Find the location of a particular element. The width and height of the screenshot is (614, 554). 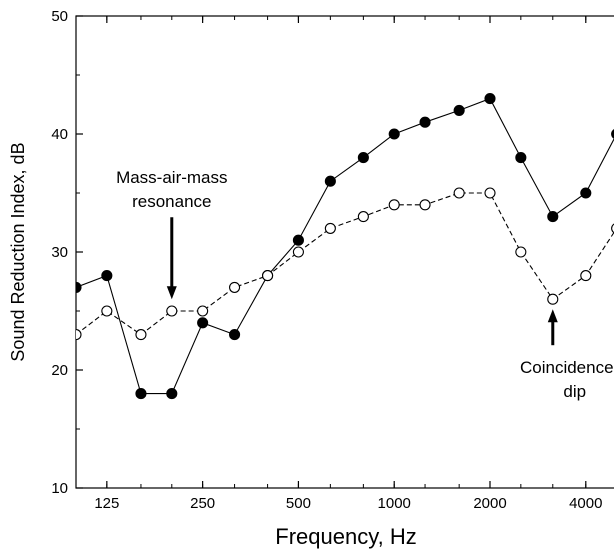

annotation-coincidence-label: Coincidence is located at coordinates (567, 367).